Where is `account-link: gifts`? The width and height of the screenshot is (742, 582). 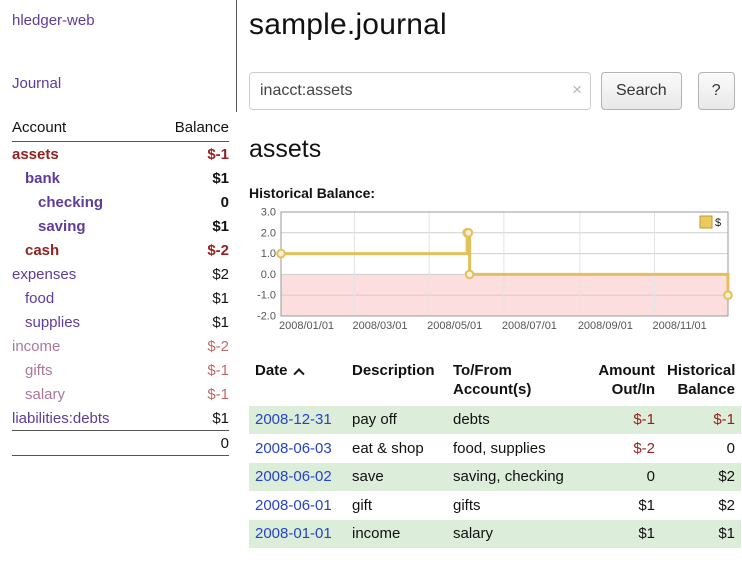
account-link: gifts is located at coordinates (39, 370).